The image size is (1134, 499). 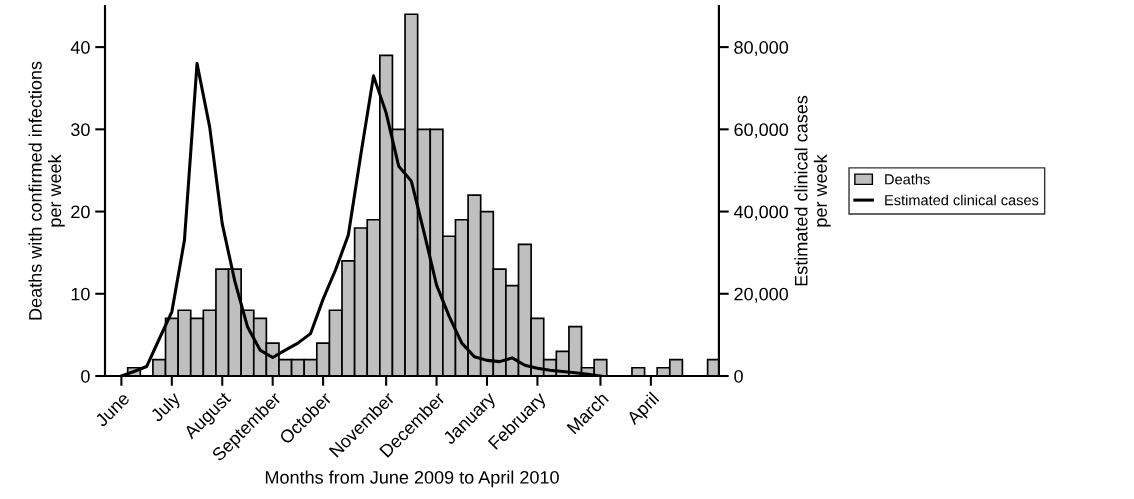 I want to click on y-tick-label: 20, so click(x=80, y=212).